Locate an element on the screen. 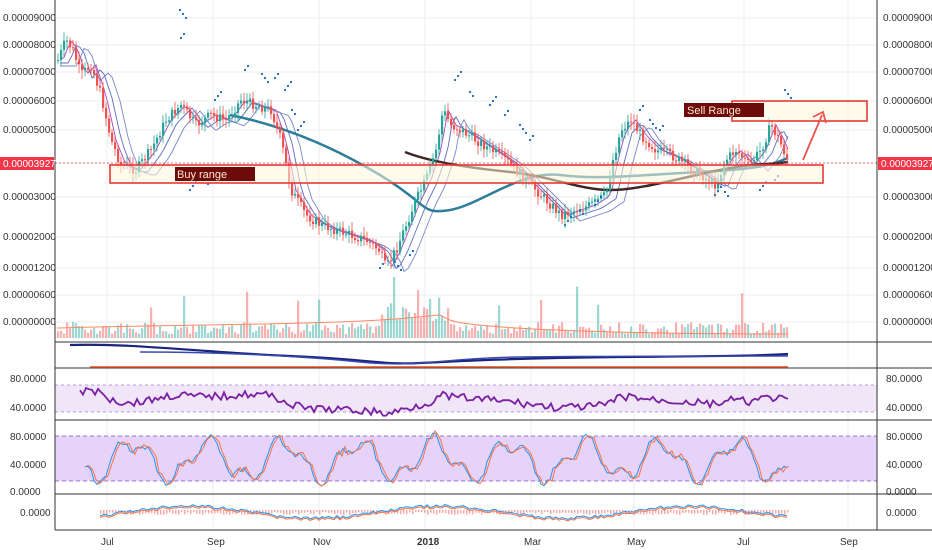 The width and height of the screenshot is (932, 550). left-price-label: 0.00000600 is located at coordinates (29, 295).